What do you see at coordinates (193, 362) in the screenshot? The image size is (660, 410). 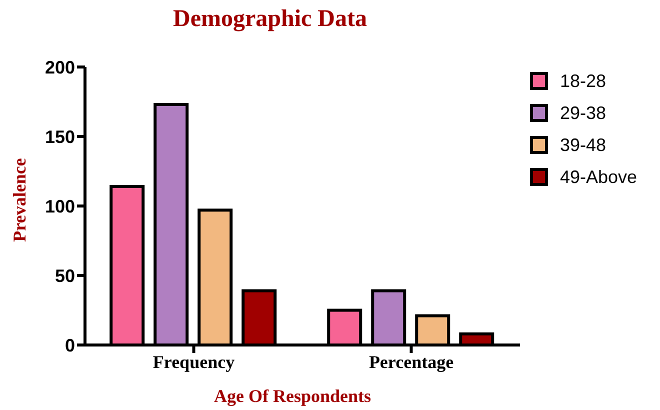 I see `x-tick-label: Frequency` at bounding box center [193, 362].